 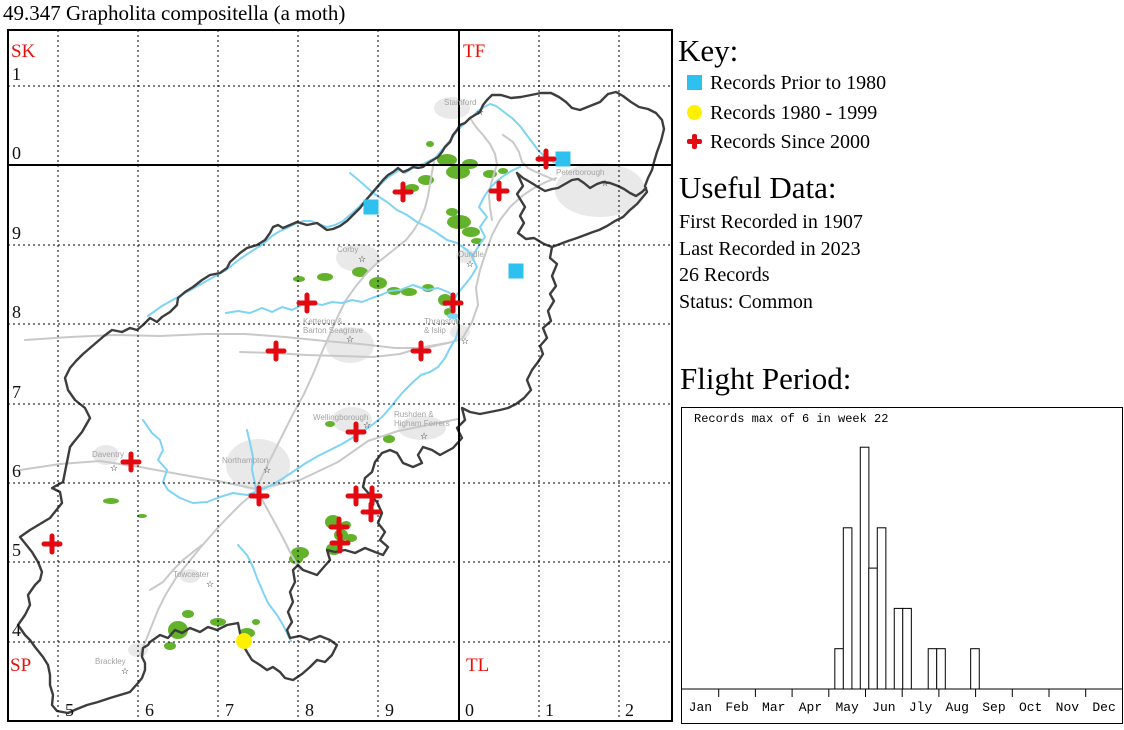 I want to click on month-label: May, so click(x=847, y=707).